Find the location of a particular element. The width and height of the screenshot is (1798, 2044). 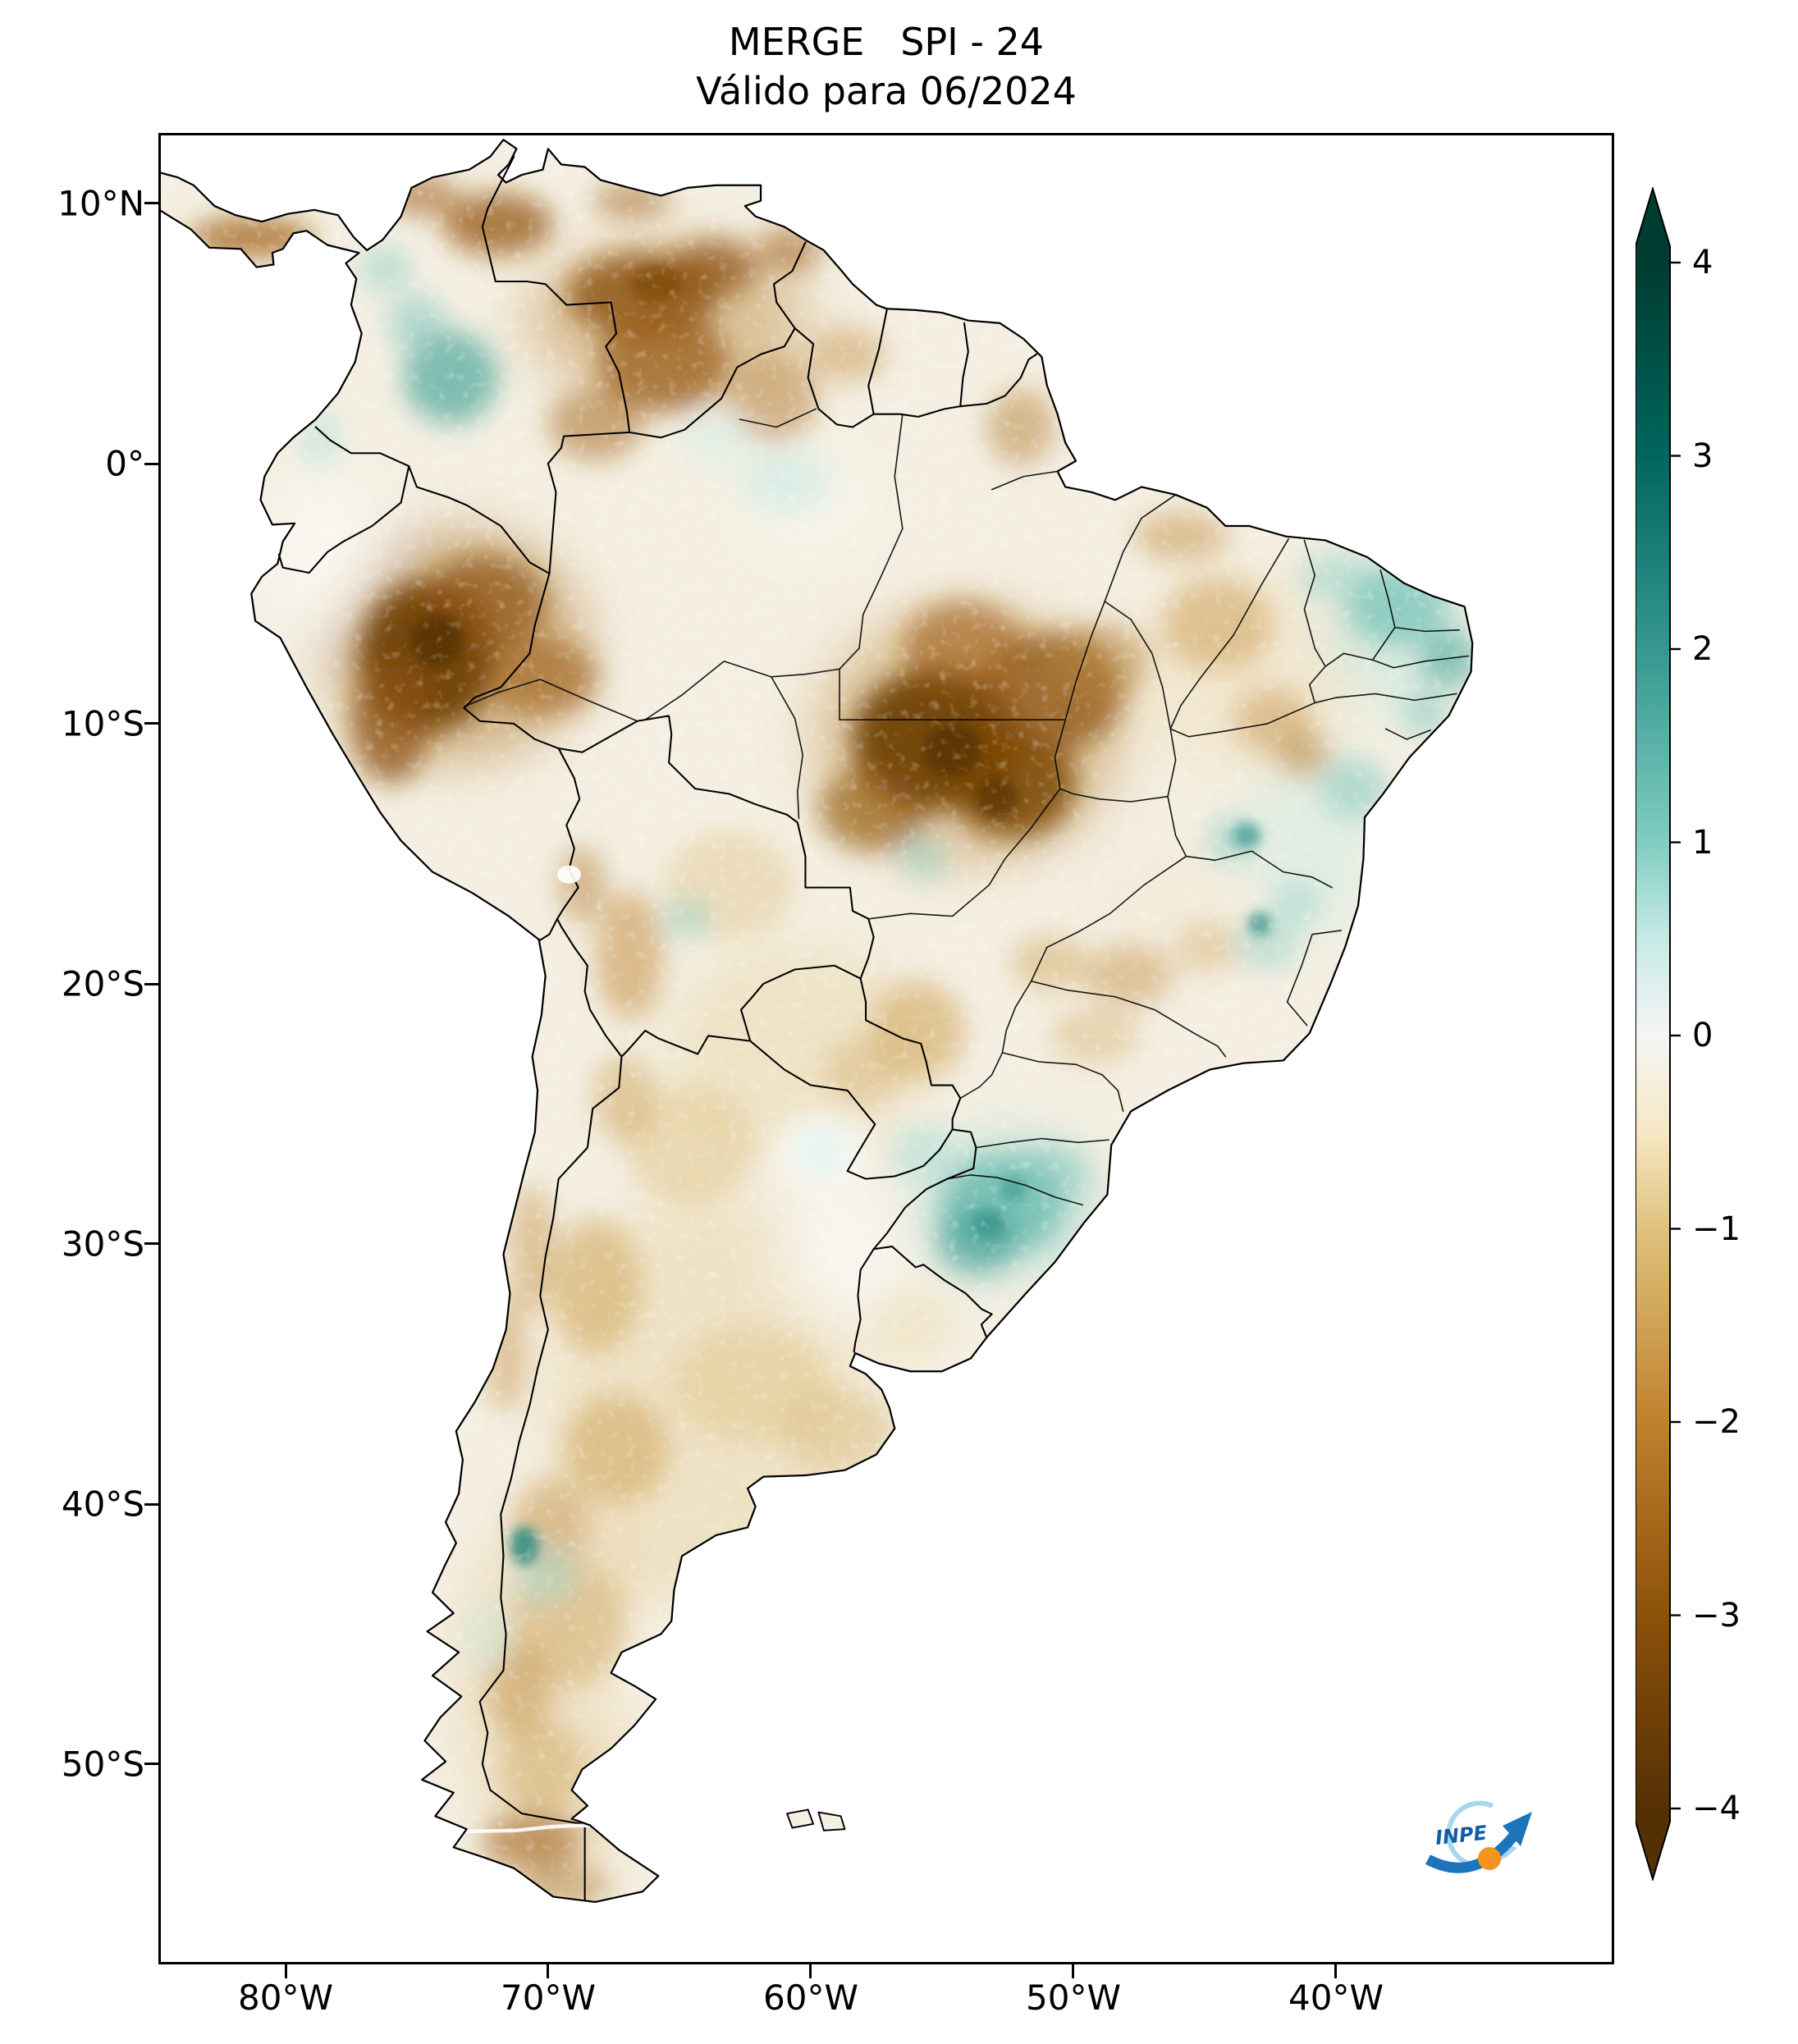

colorbar-tick-label: 3 is located at coordinates (1702, 456).